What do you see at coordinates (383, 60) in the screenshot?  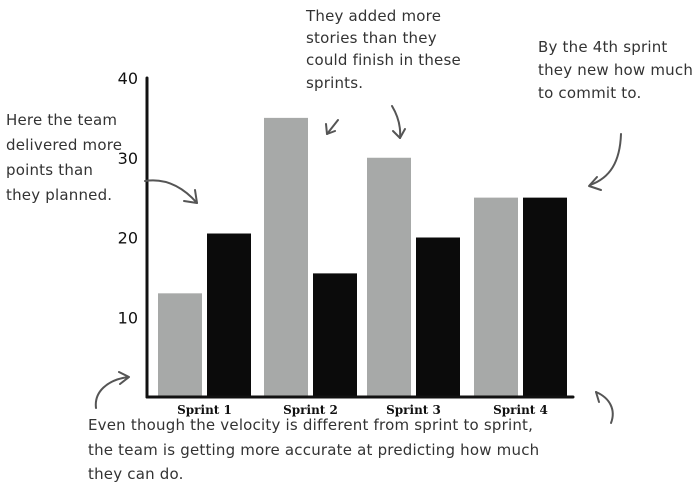 I see `annotation-added-more-line-3: could finish in these` at bounding box center [383, 60].